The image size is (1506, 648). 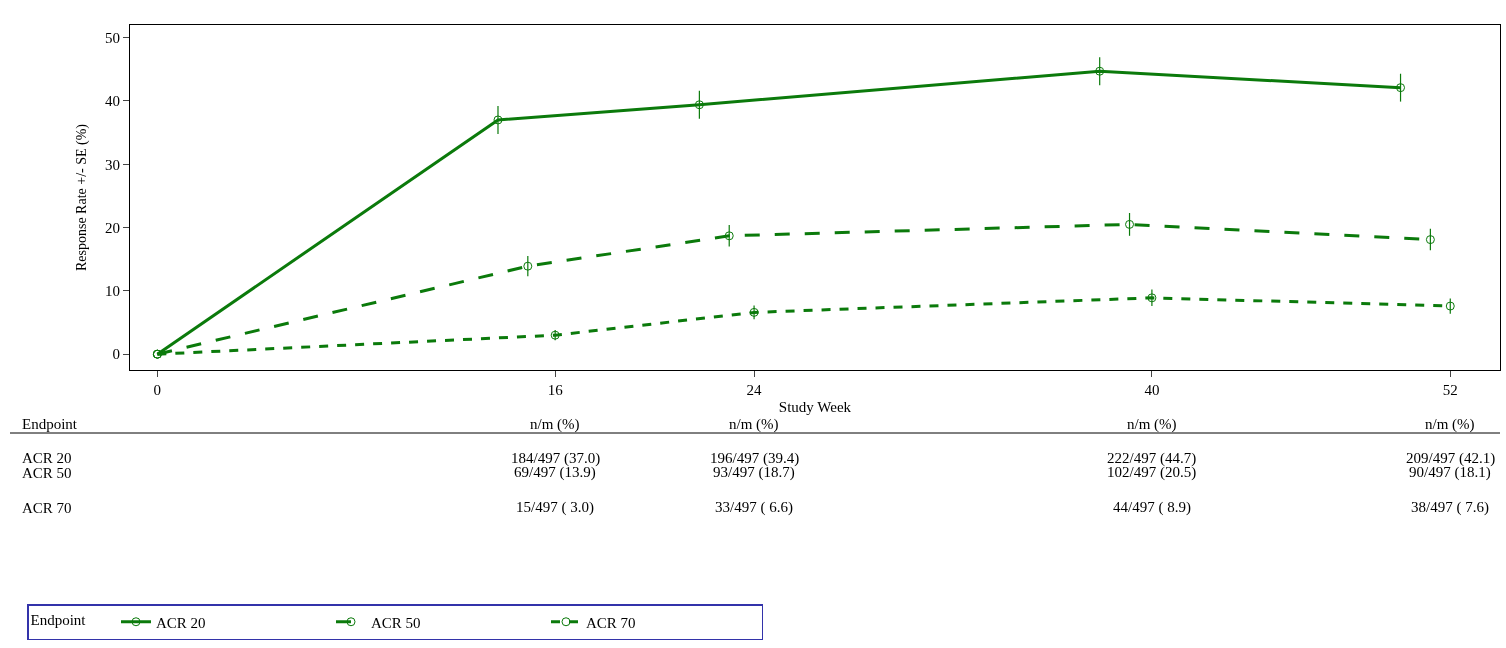 I want to click on legend-label: ACR 70, so click(x=611, y=622).